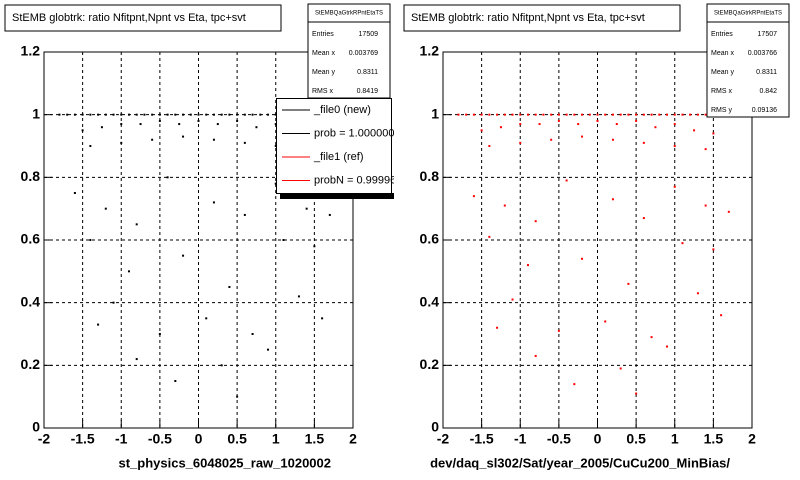 This screenshot has width=800, height=480. What do you see at coordinates (368, 91) in the screenshot?
I see `stats-value: 0.8419` at bounding box center [368, 91].